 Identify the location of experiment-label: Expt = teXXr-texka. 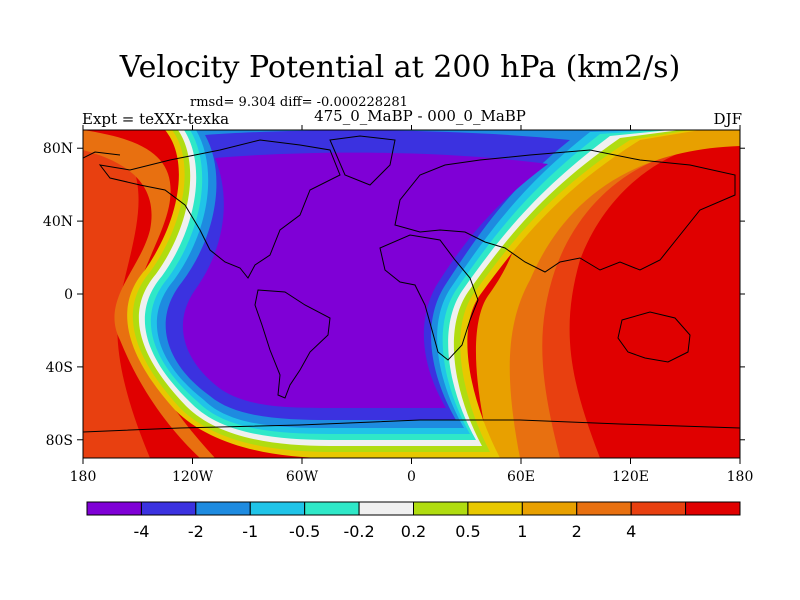
(156, 119).